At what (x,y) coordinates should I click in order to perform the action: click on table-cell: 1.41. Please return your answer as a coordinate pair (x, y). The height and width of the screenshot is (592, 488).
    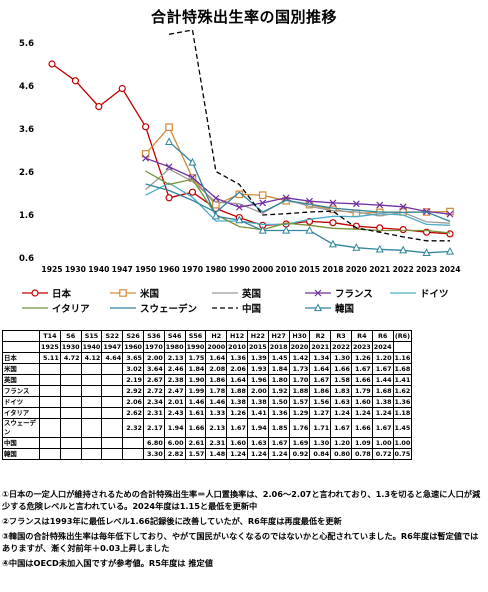
    Looking at the image, I should click on (257, 413).